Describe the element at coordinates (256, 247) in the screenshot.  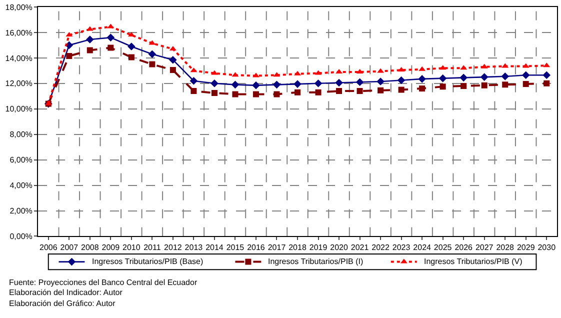
I see `x-tick-label: 2016` at that location.